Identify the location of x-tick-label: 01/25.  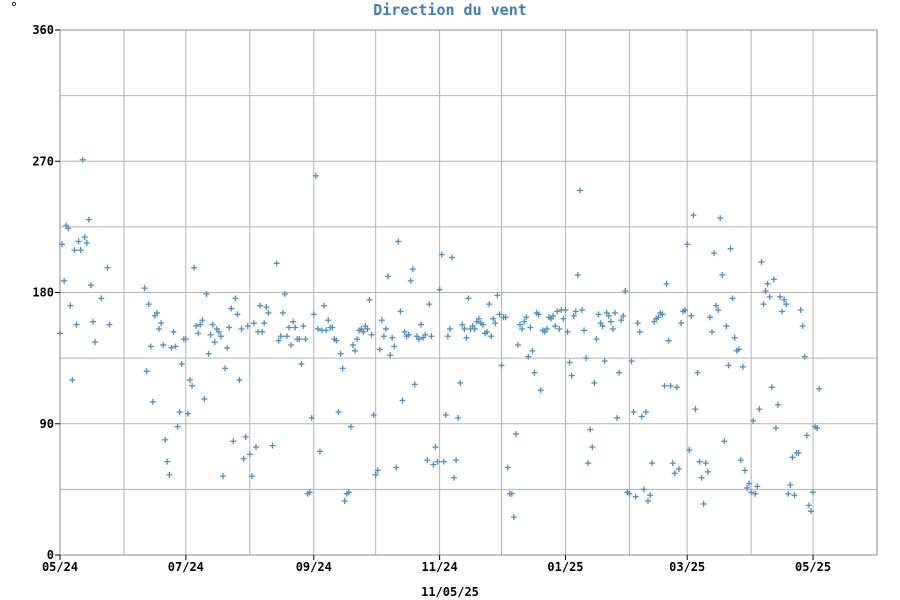
(565, 567).